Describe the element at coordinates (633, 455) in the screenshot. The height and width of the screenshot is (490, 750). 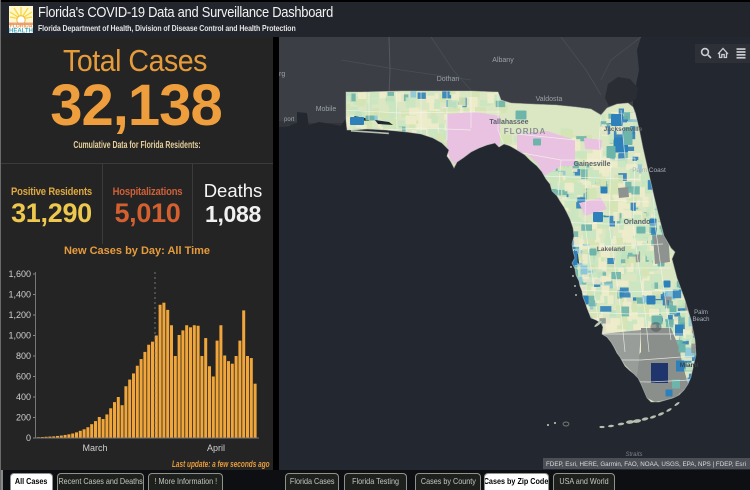
I see `svg-text: Straits` at that location.